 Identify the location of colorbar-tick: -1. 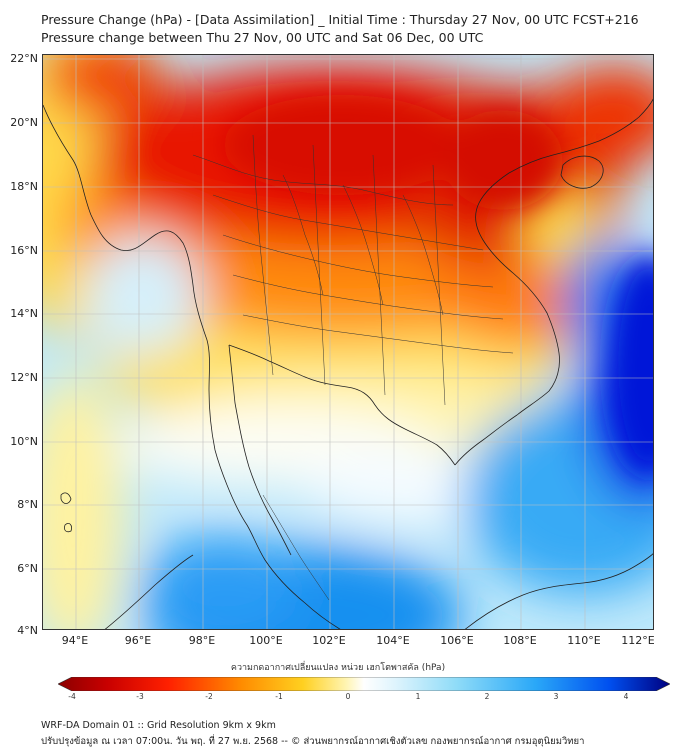
(279, 696).